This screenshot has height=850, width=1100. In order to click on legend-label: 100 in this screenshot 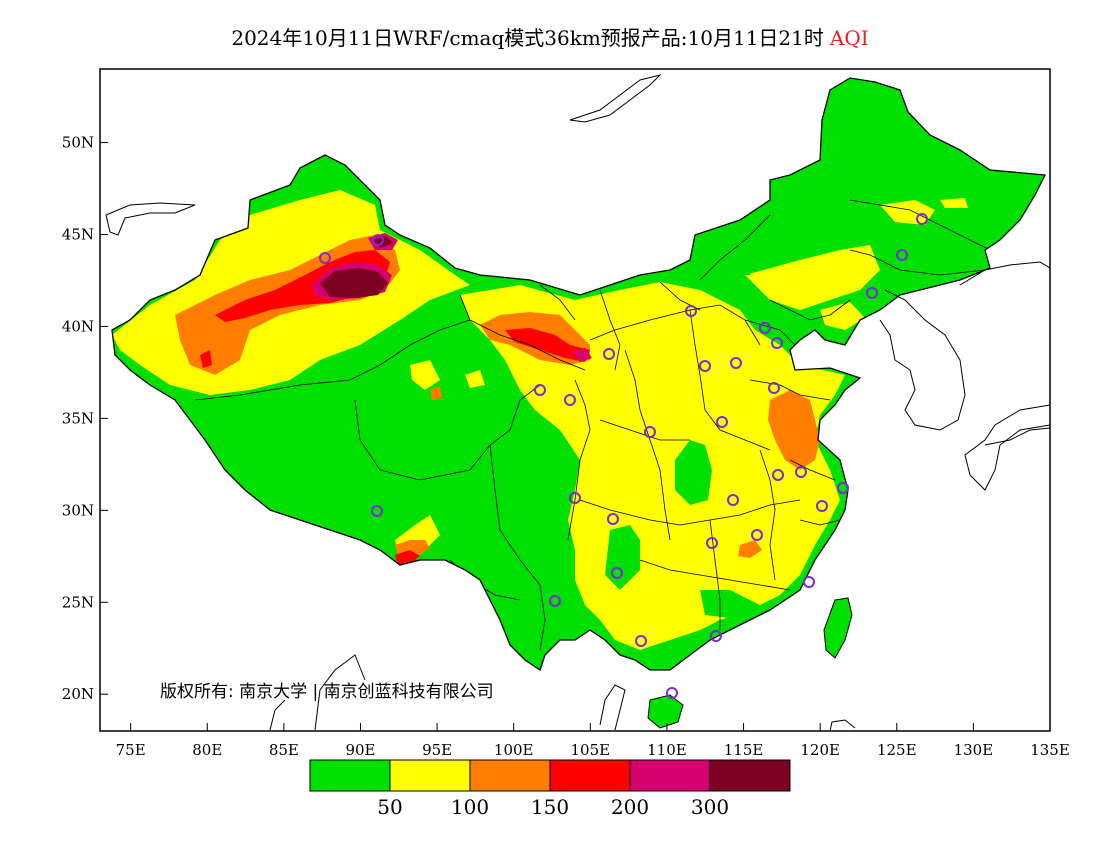, I will do `click(470, 807)`.